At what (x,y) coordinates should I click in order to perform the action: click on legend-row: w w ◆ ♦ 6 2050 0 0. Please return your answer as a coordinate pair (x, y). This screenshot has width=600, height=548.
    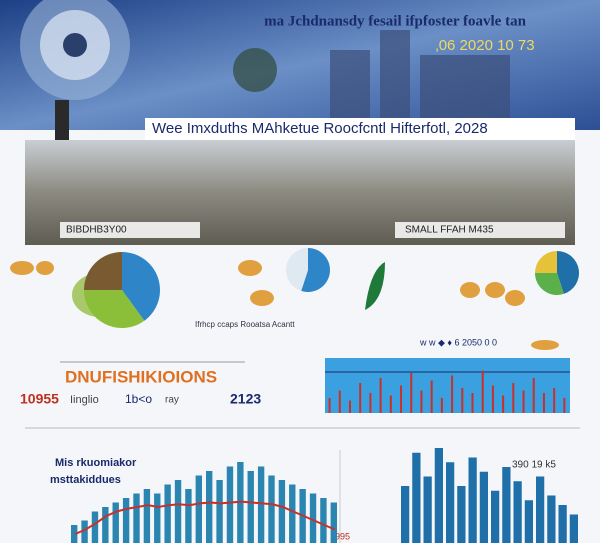
    Looking at the image, I should click on (458, 342).